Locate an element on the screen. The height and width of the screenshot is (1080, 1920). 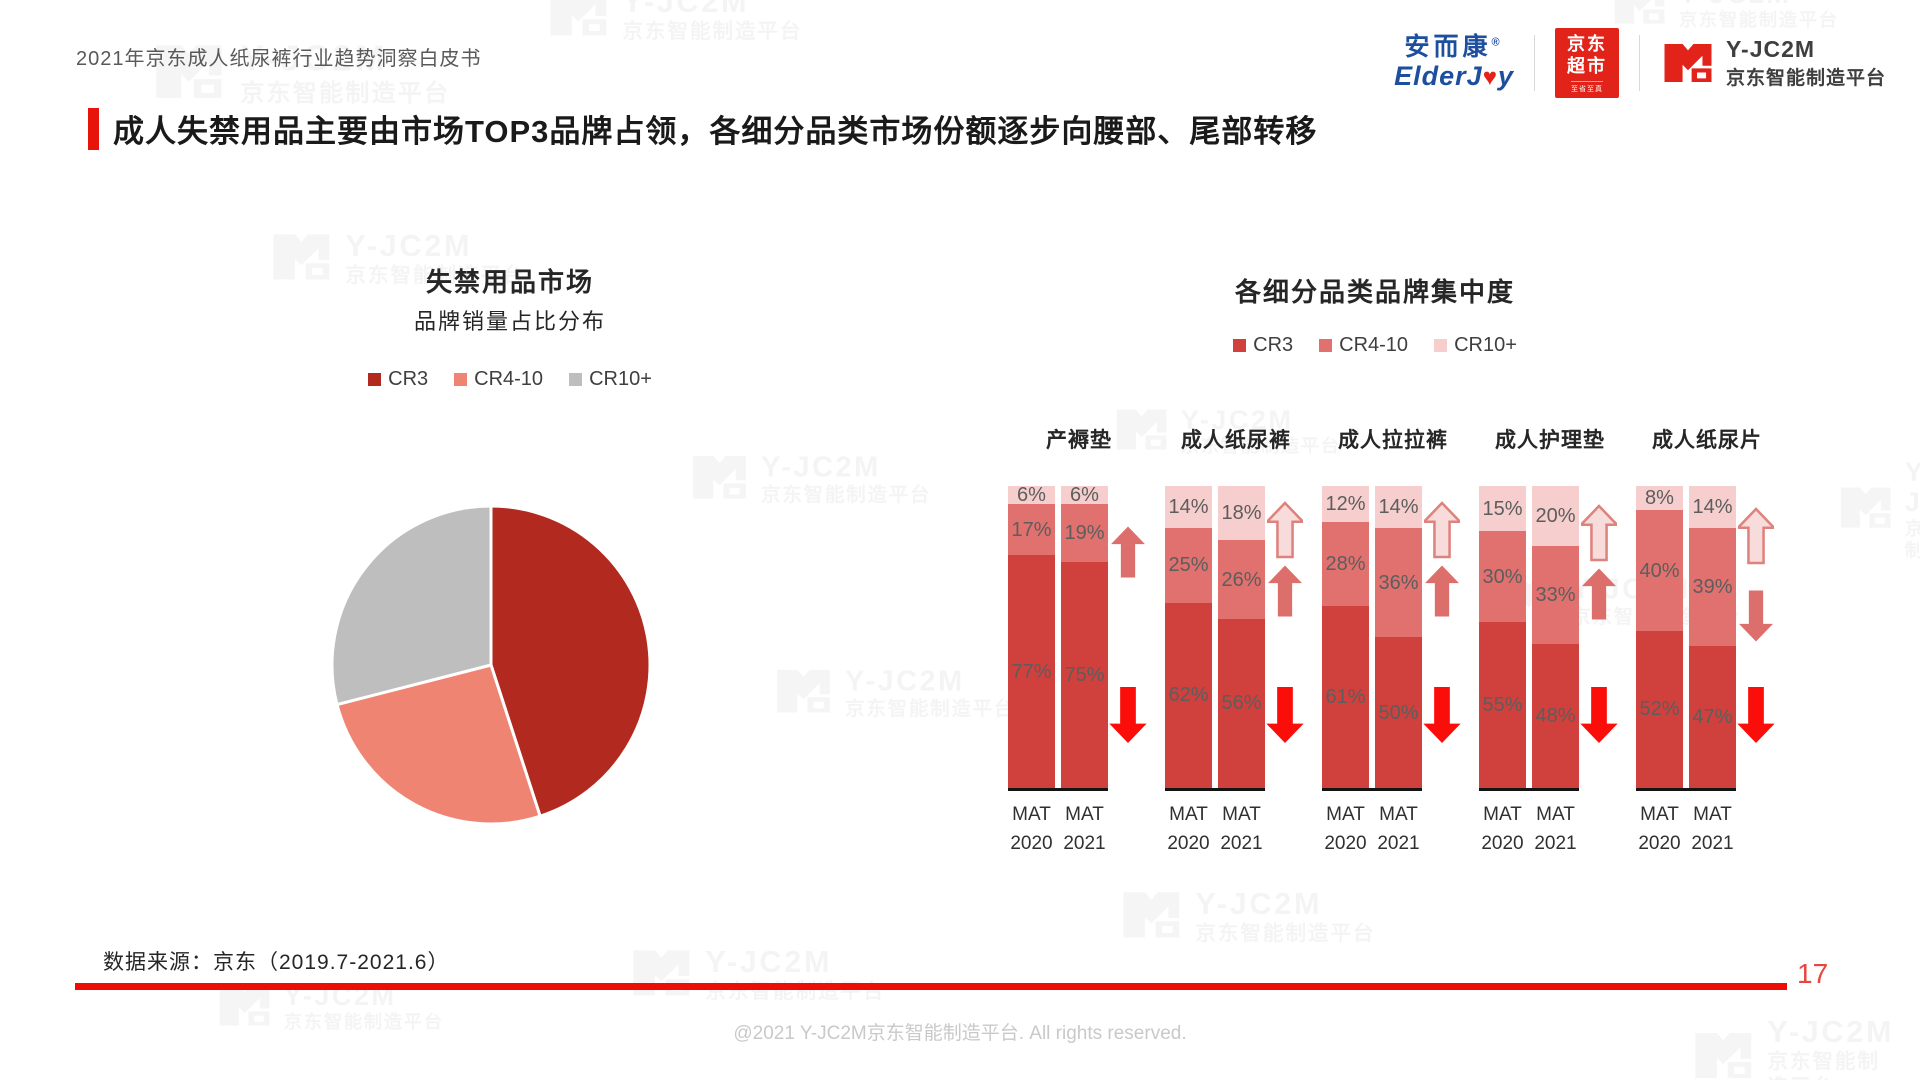
bar-plot-area: 62% 25% 14% 56% 26% 18% is located at coordinates (1236, 638).